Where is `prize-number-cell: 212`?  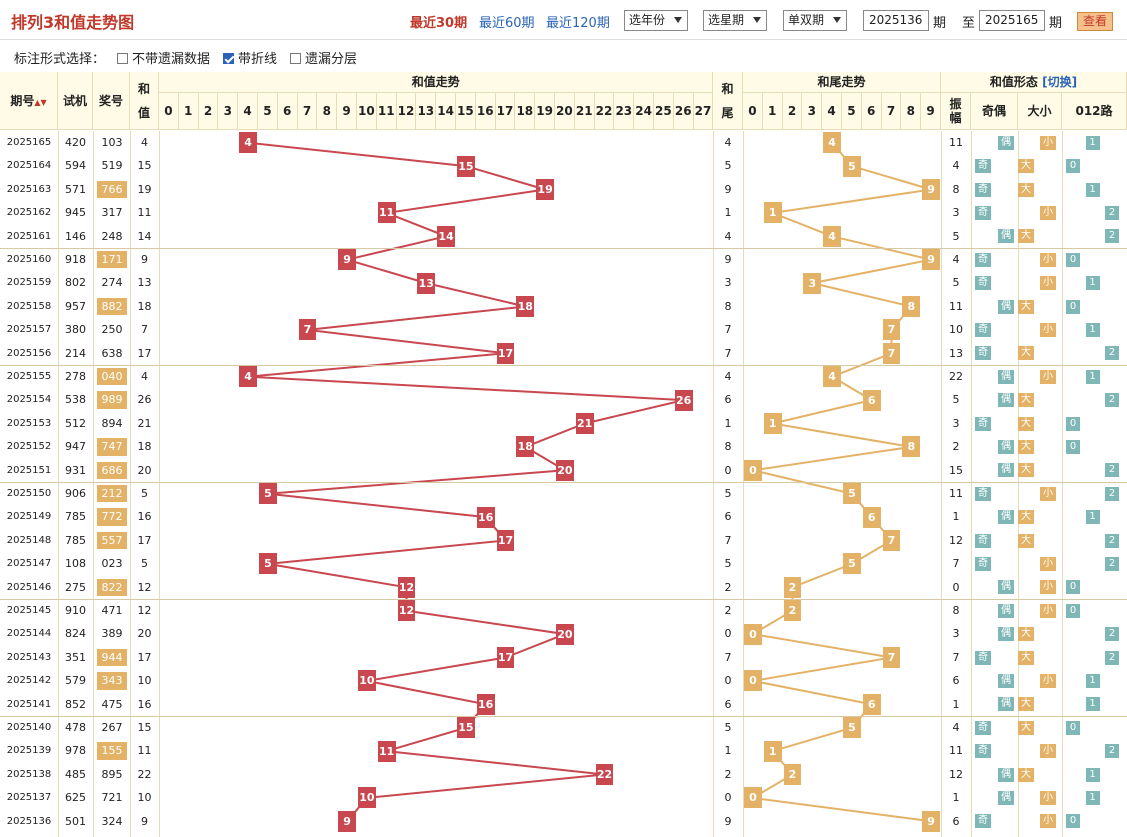
prize-number-cell: 212 is located at coordinates (112, 494).